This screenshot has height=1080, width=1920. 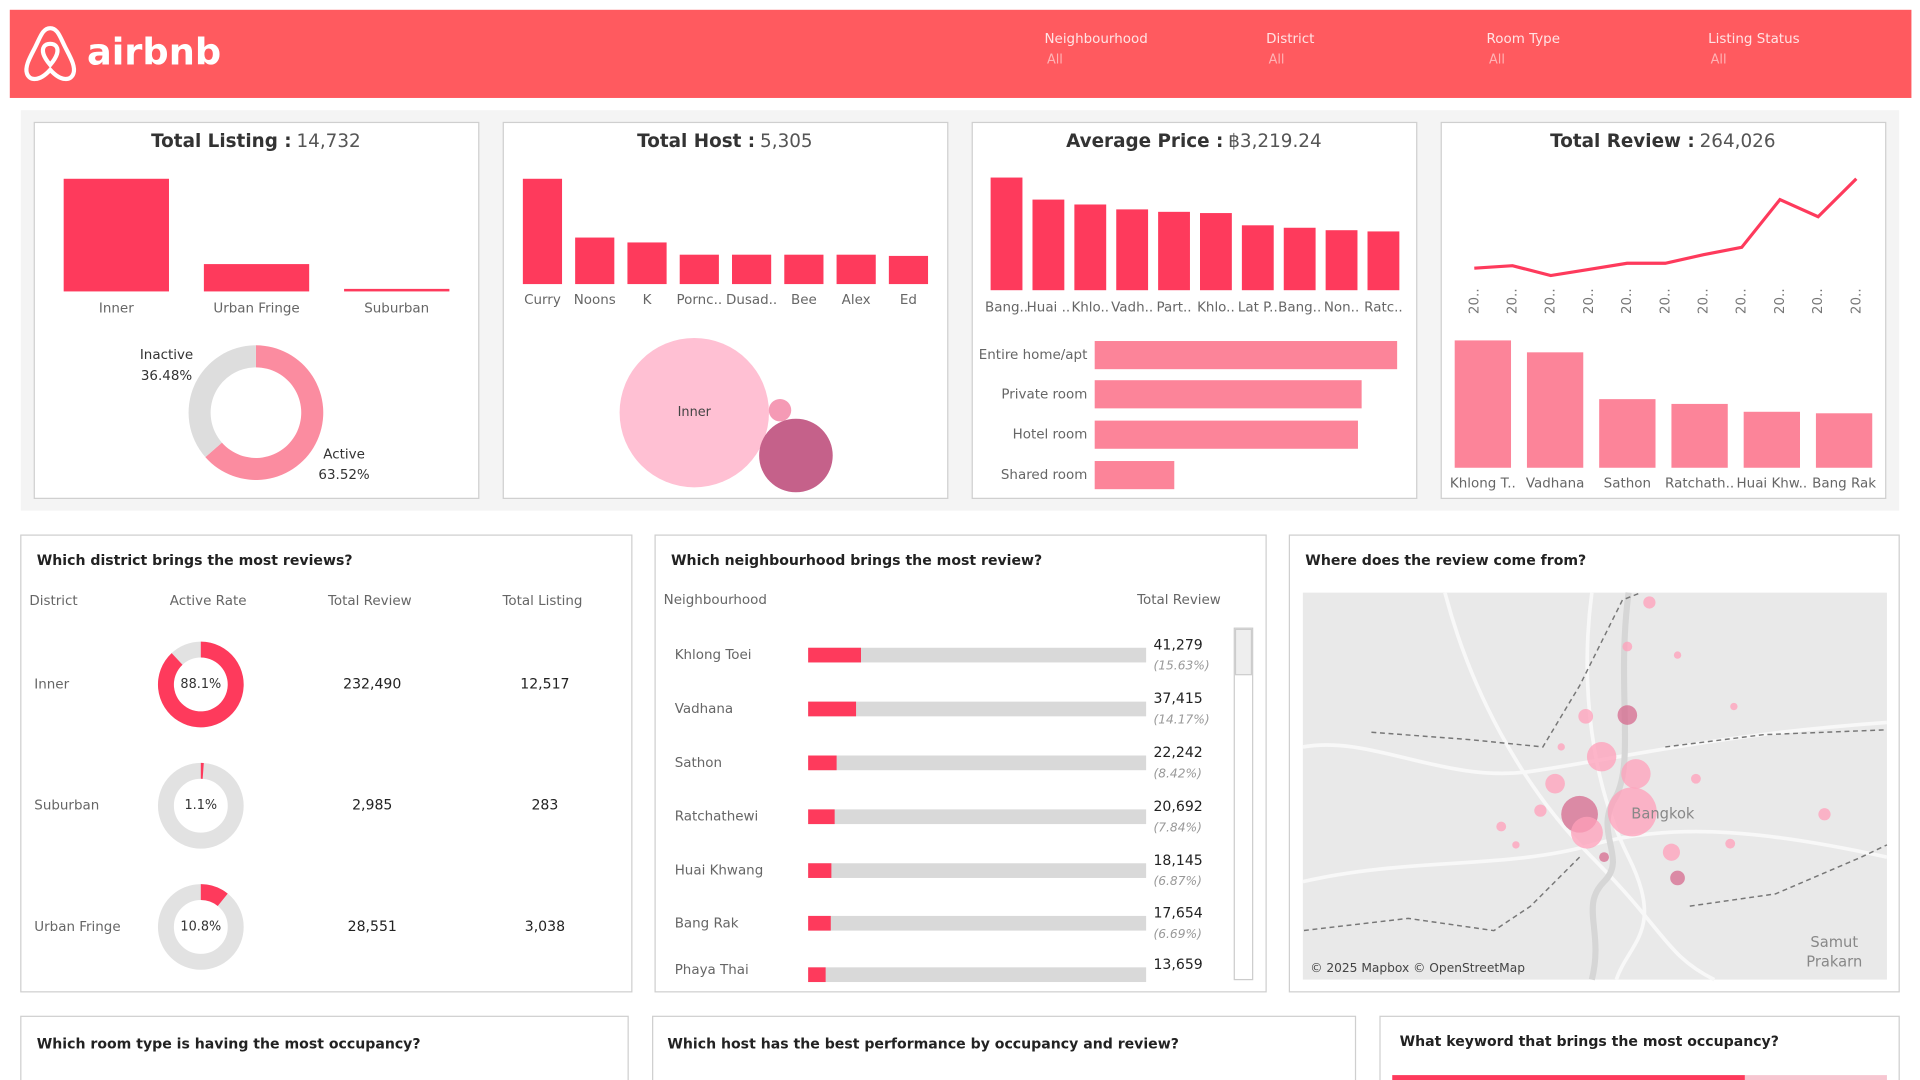 What do you see at coordinates (960, 53) in the screenshot?
I see `header-bar` at bounding box center [960, 53].